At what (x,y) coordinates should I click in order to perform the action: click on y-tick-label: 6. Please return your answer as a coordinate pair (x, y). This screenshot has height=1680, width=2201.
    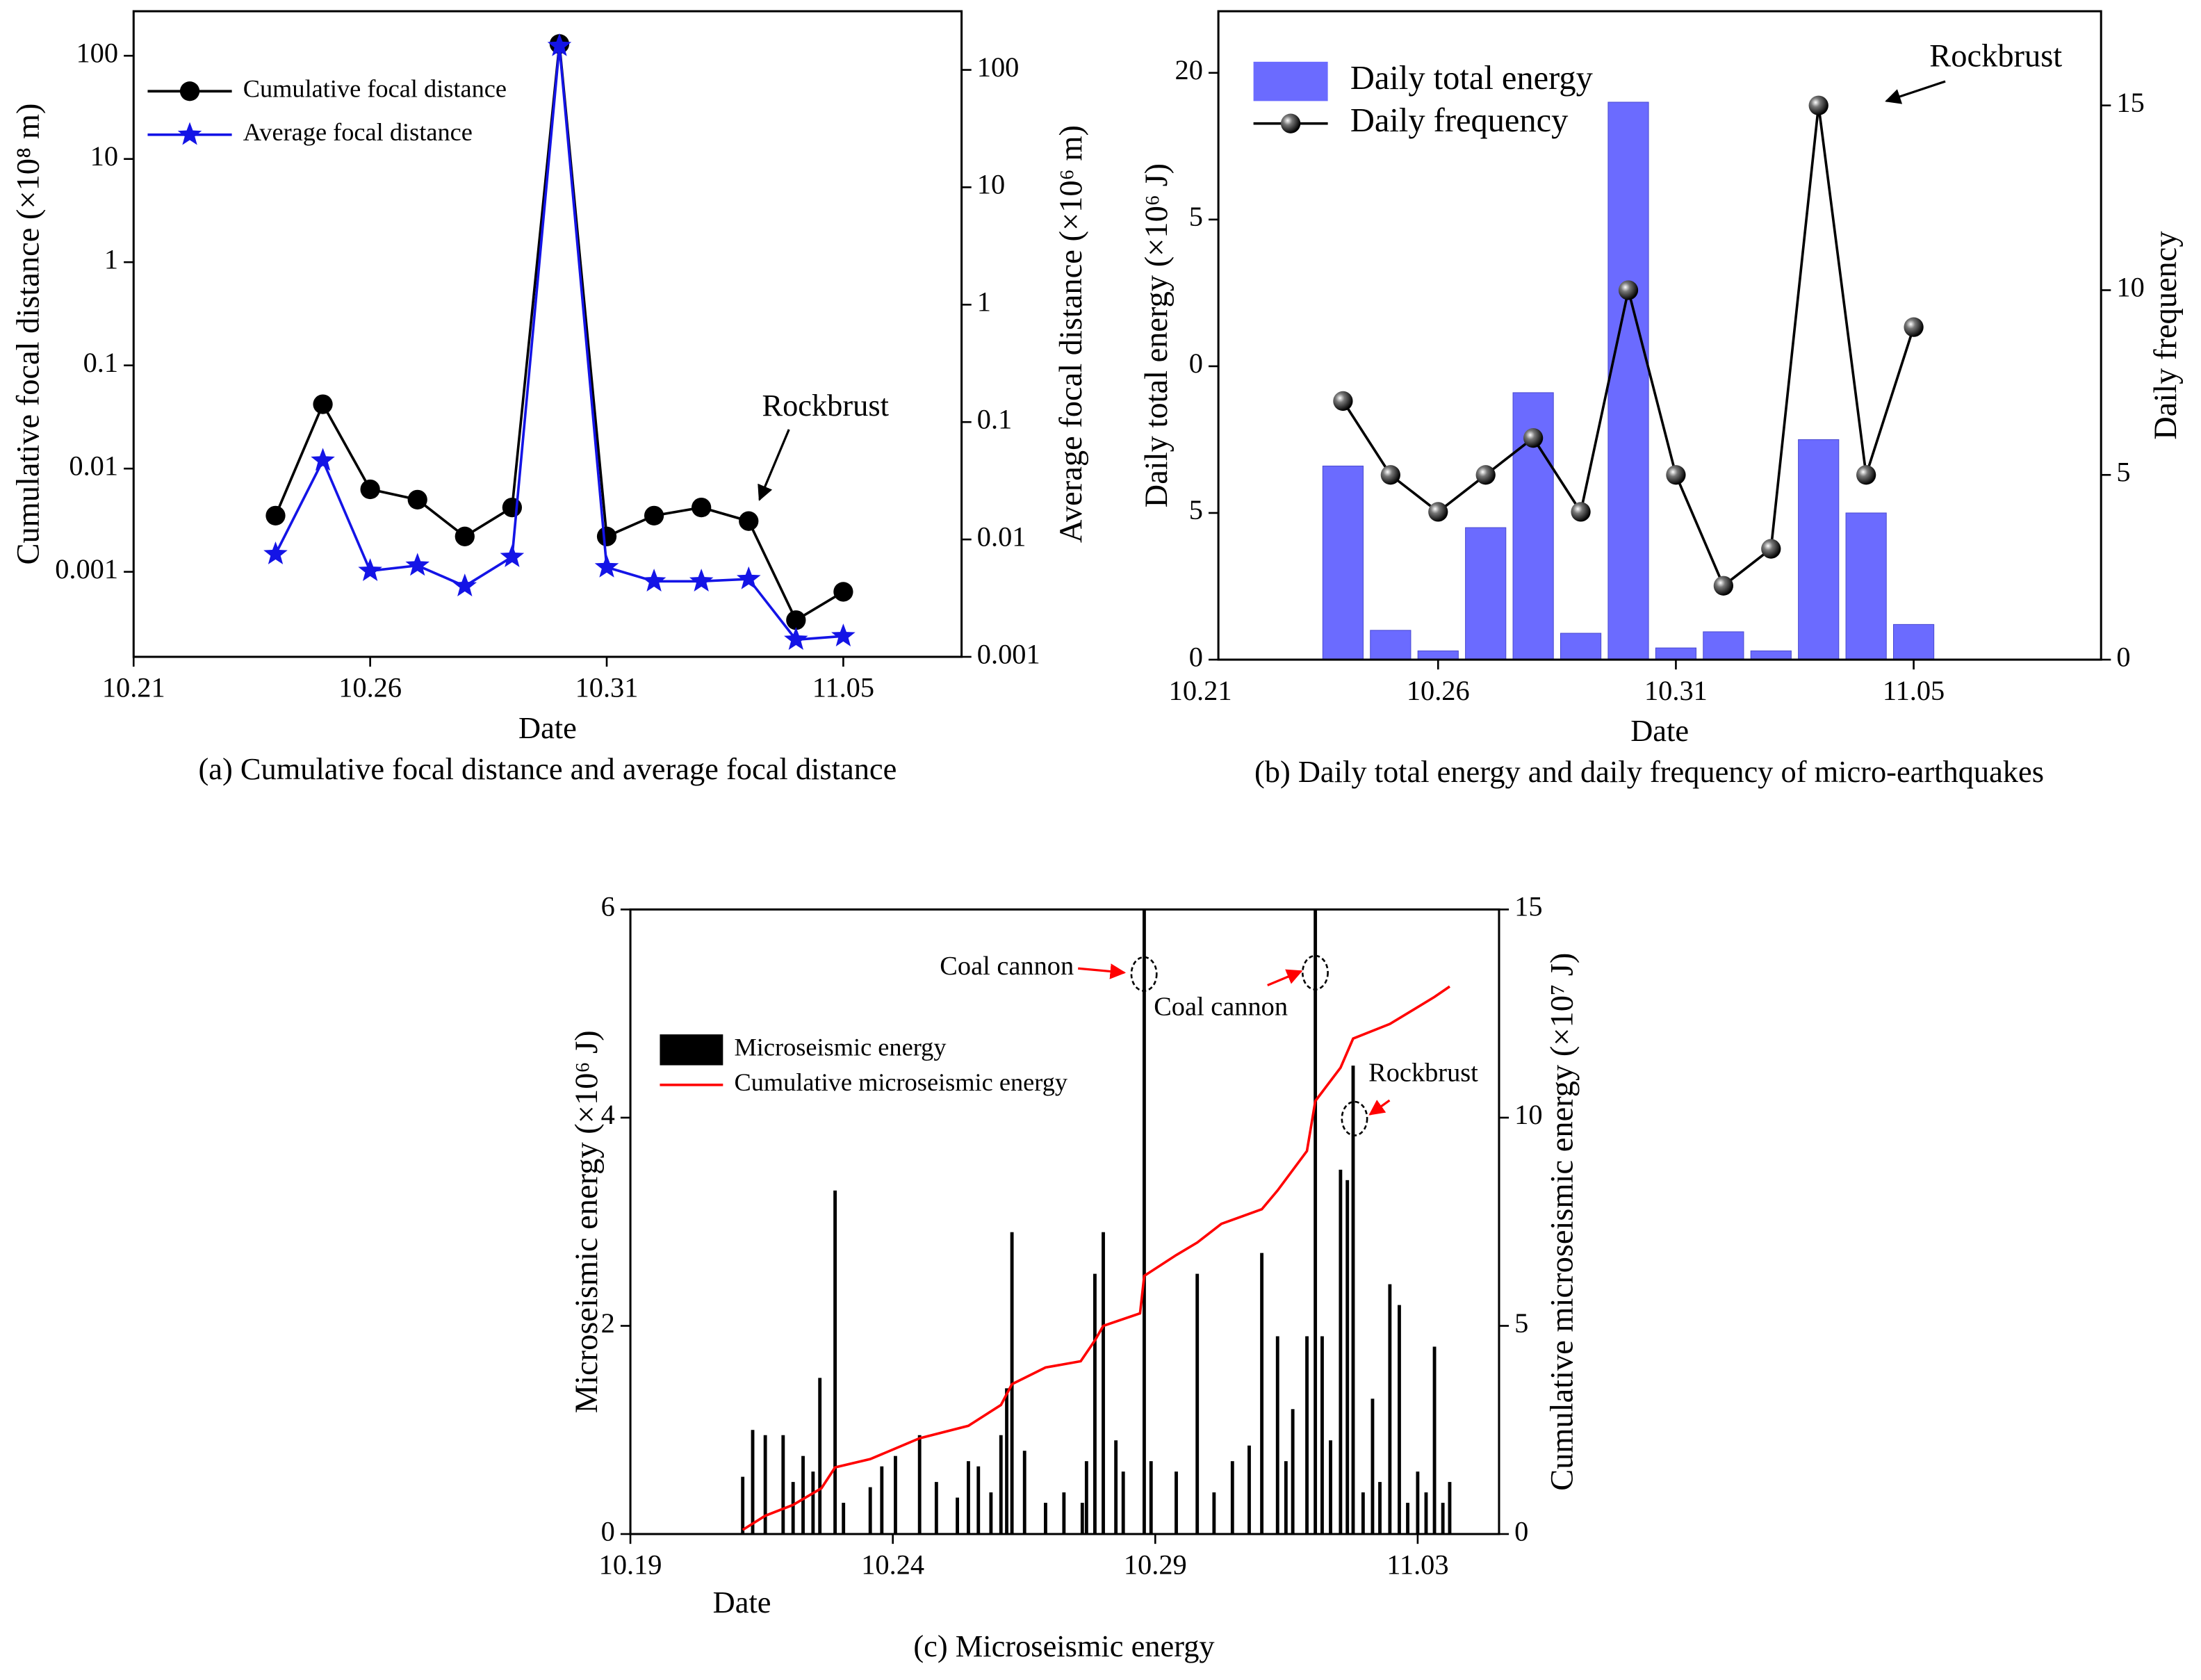
    Looking at the image, I should click on (608, 906).